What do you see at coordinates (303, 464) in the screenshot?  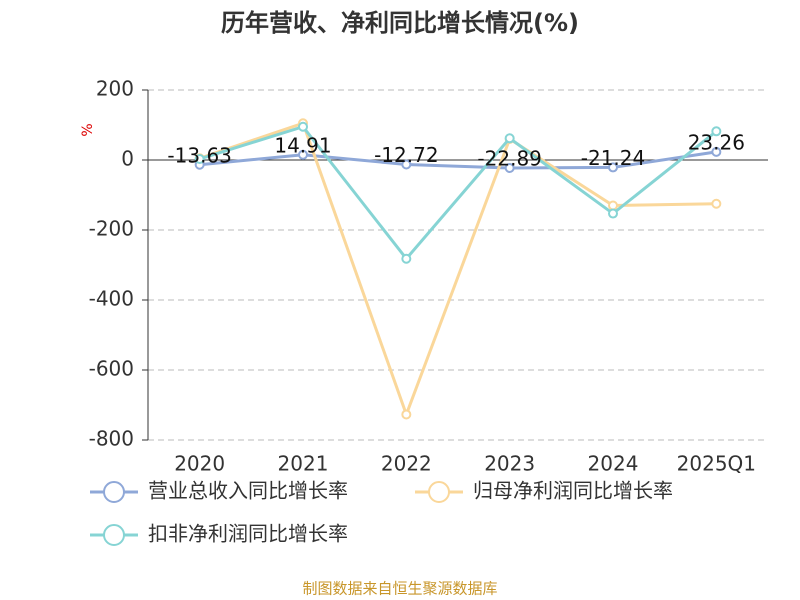 I see `x-tick-label: 2021` at bounding box center [303, 464].